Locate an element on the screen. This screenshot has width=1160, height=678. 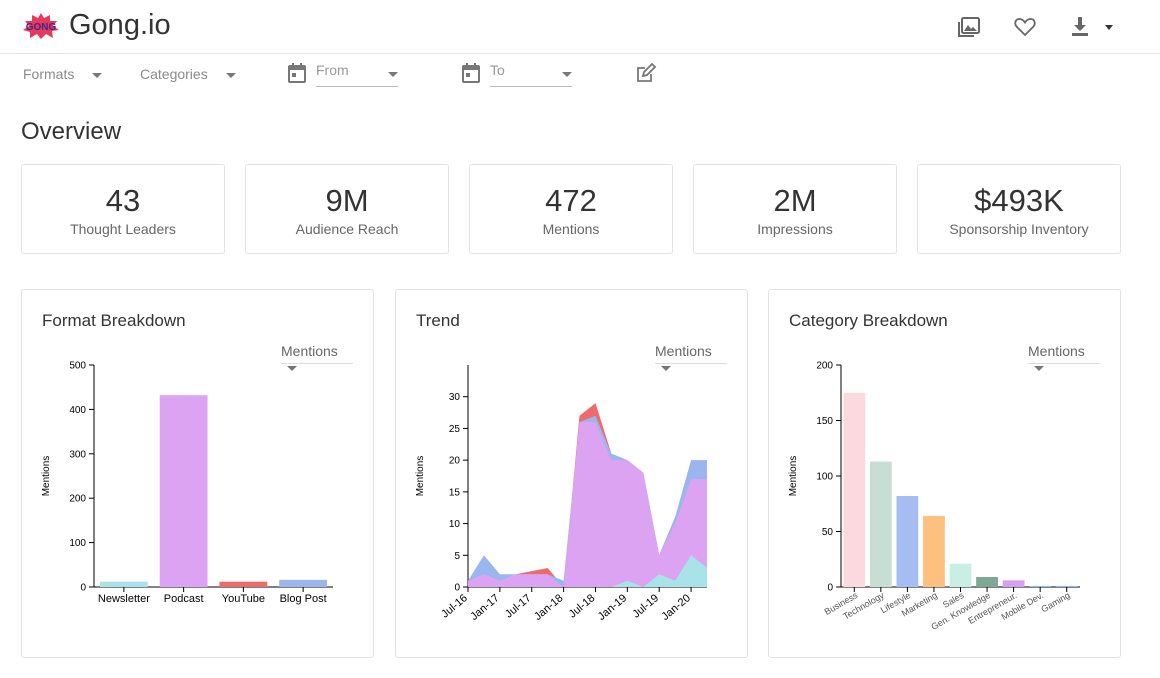
categories-label: Categories is located at coordinates (174, 74).